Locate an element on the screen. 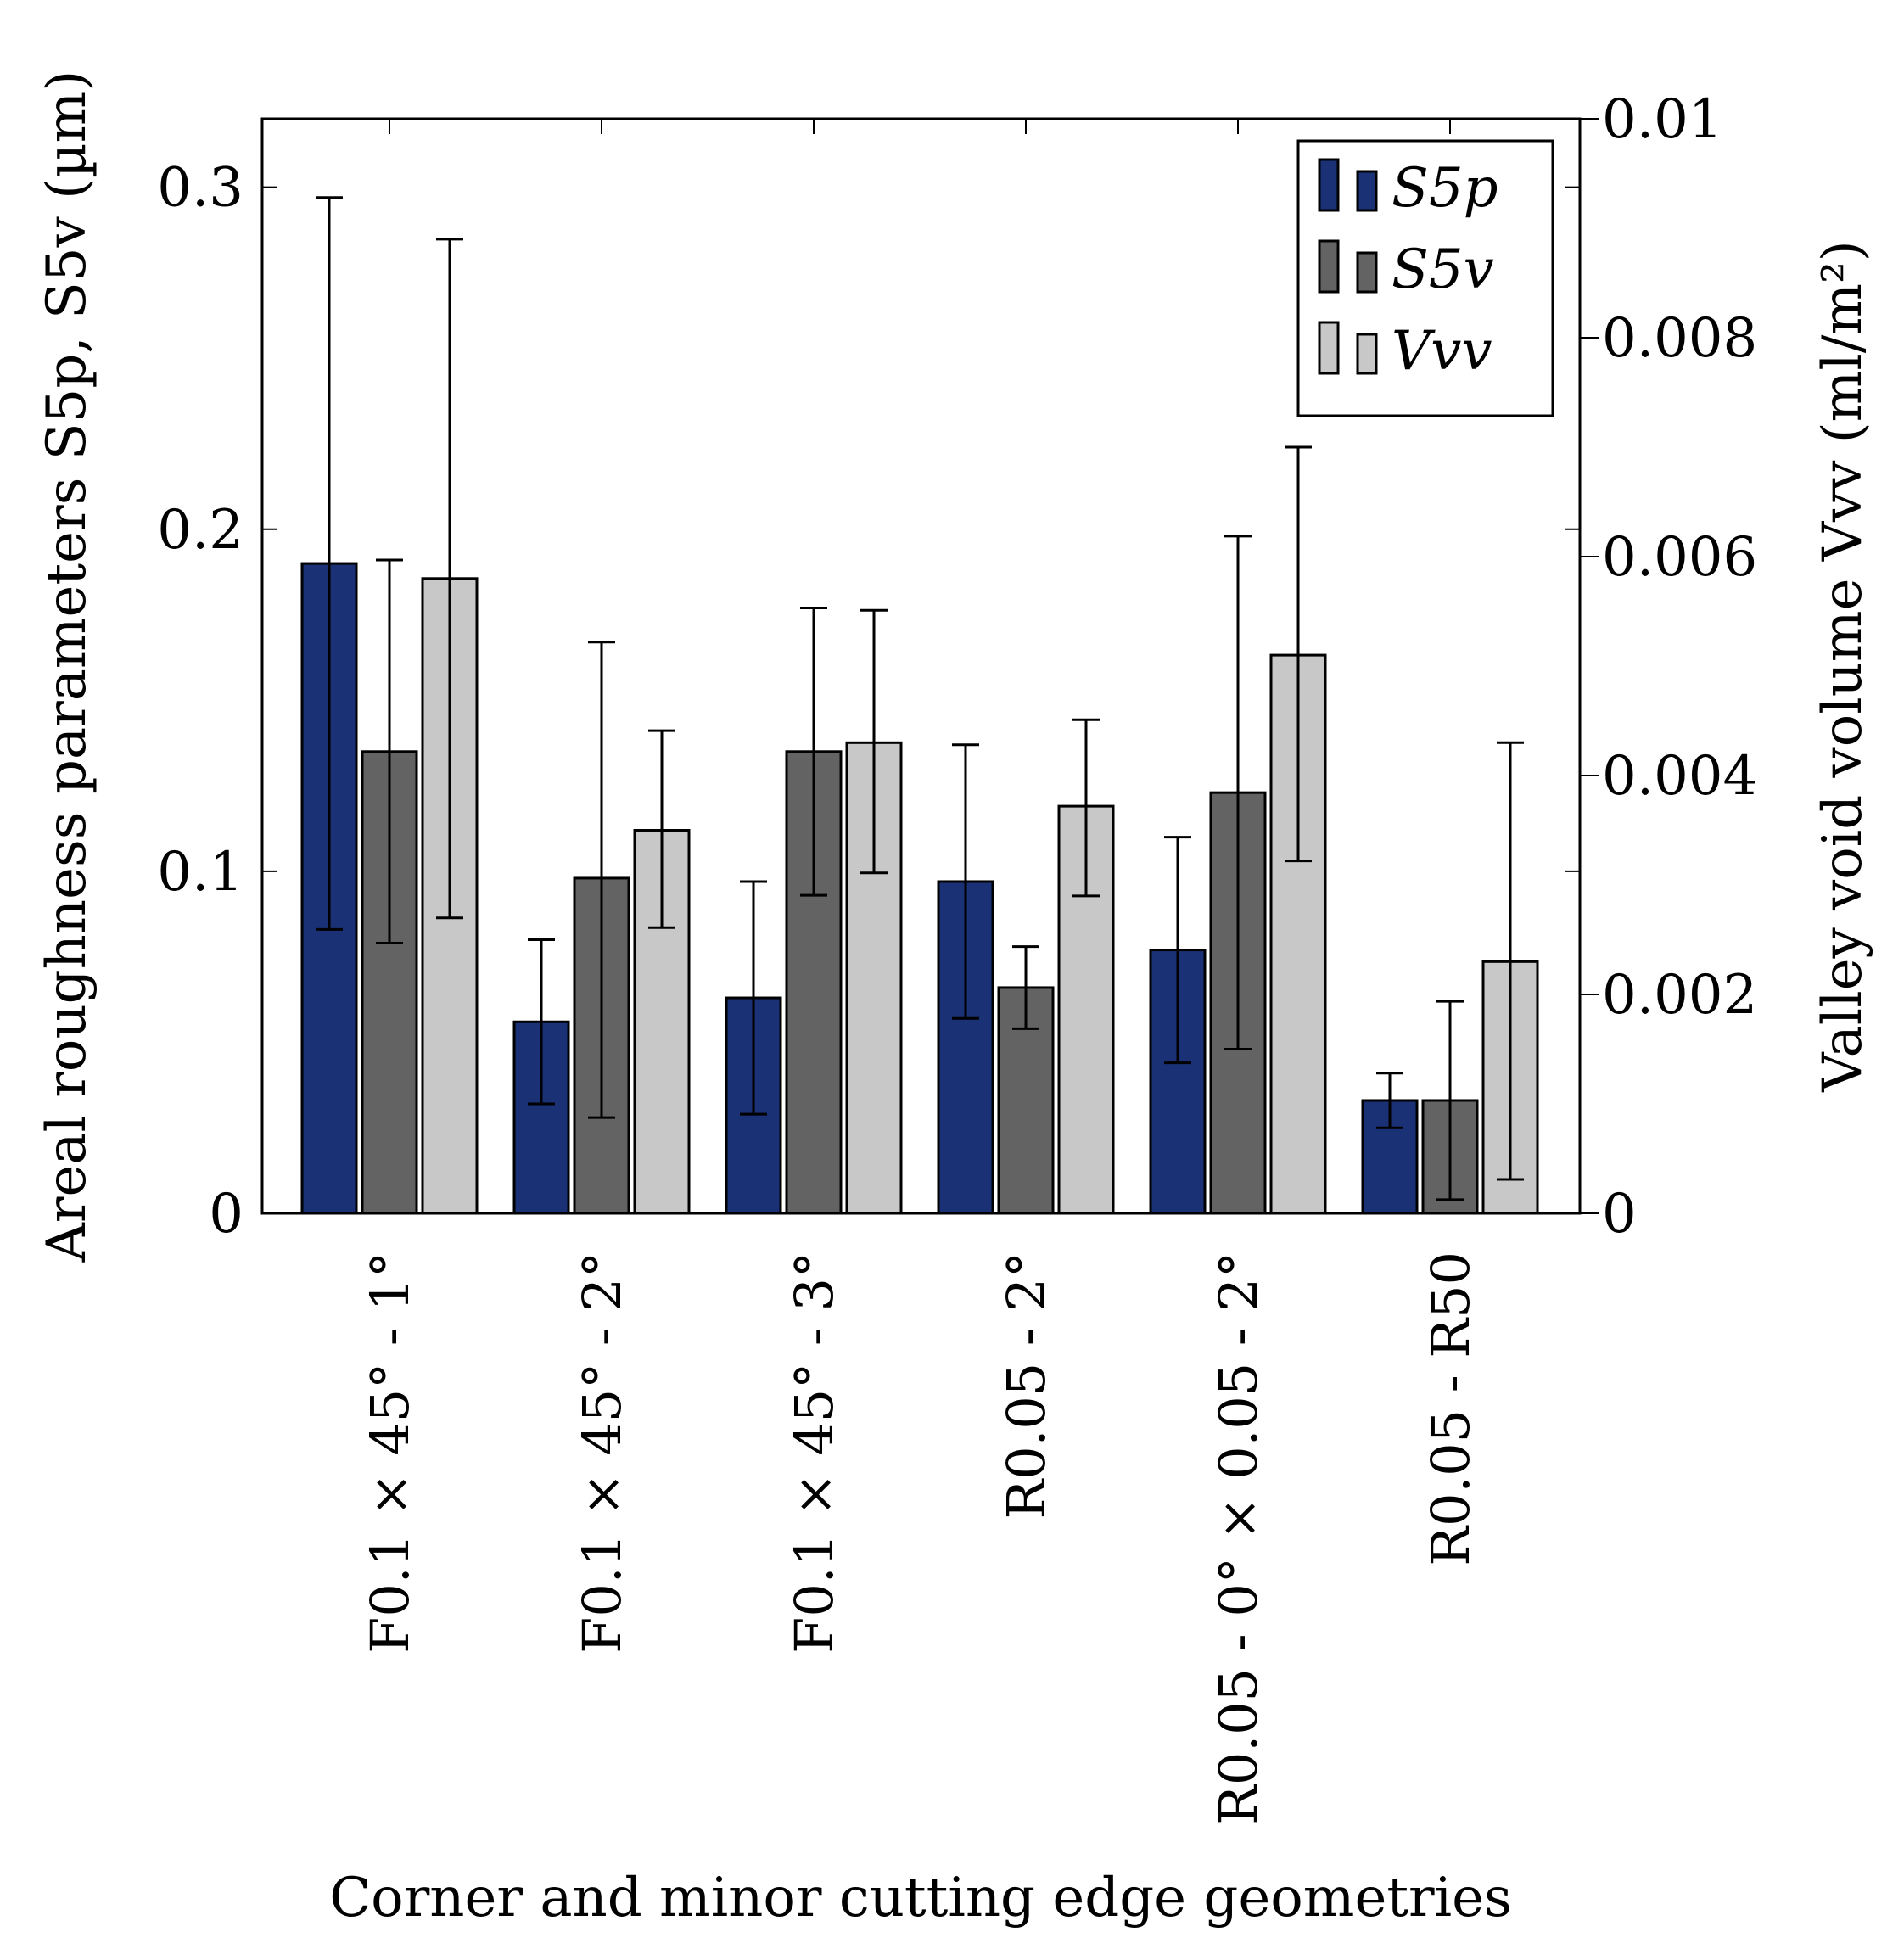 This screenshot has height=1960, width=1904. legend-swatch-s5v is located at coordinates (1329, 266).